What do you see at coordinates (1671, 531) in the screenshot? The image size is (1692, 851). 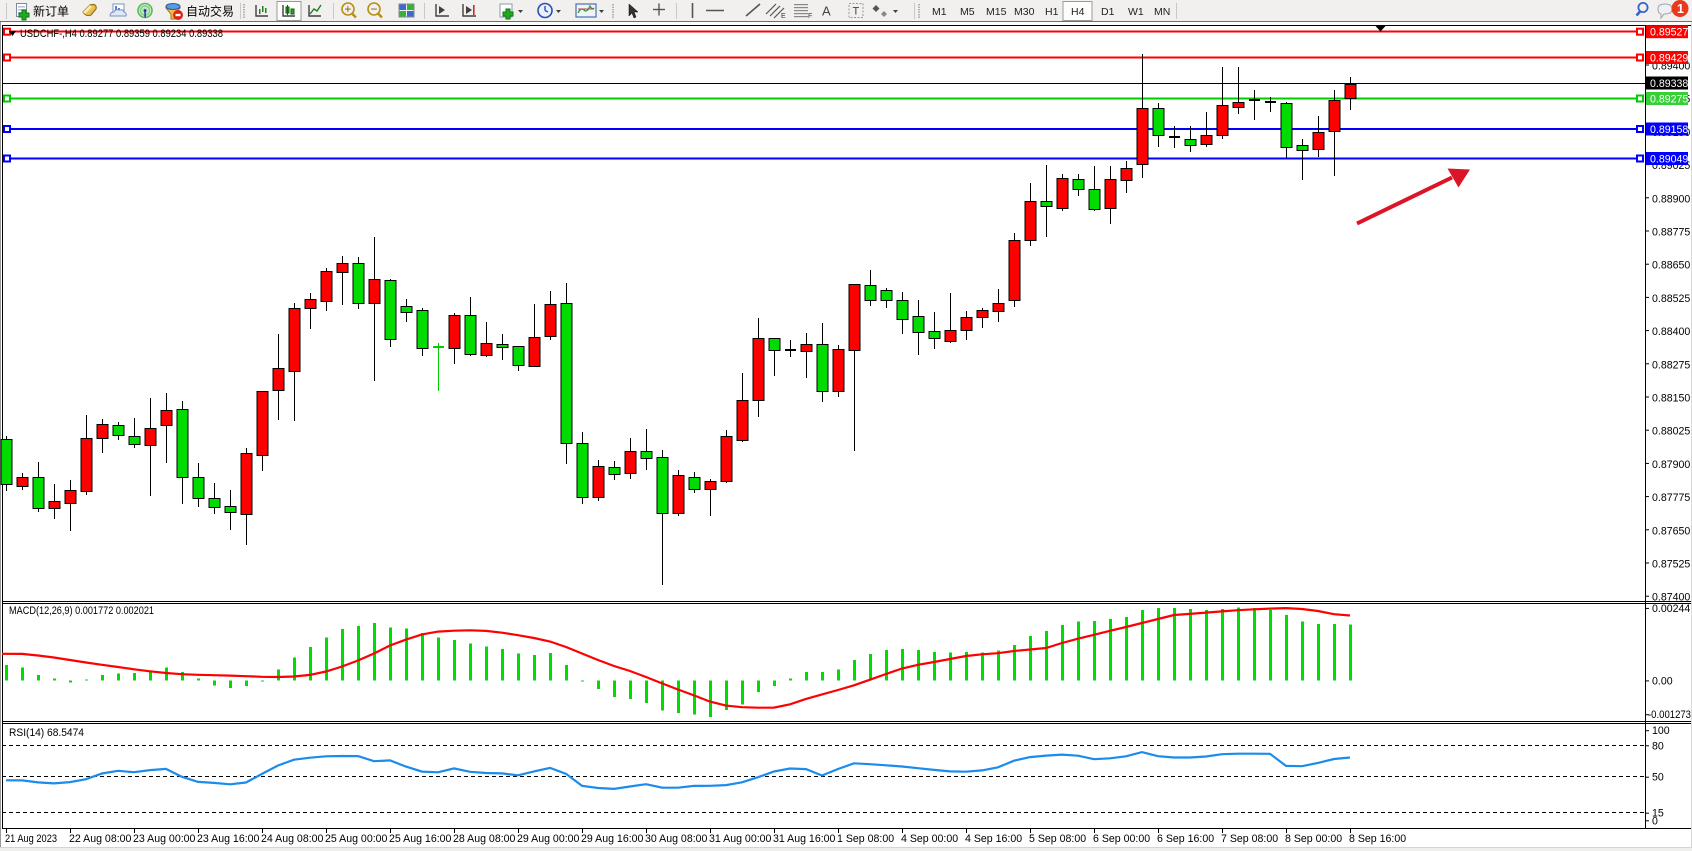 I see `svg-text: 0.87650` at bounding box center [1671, 531].